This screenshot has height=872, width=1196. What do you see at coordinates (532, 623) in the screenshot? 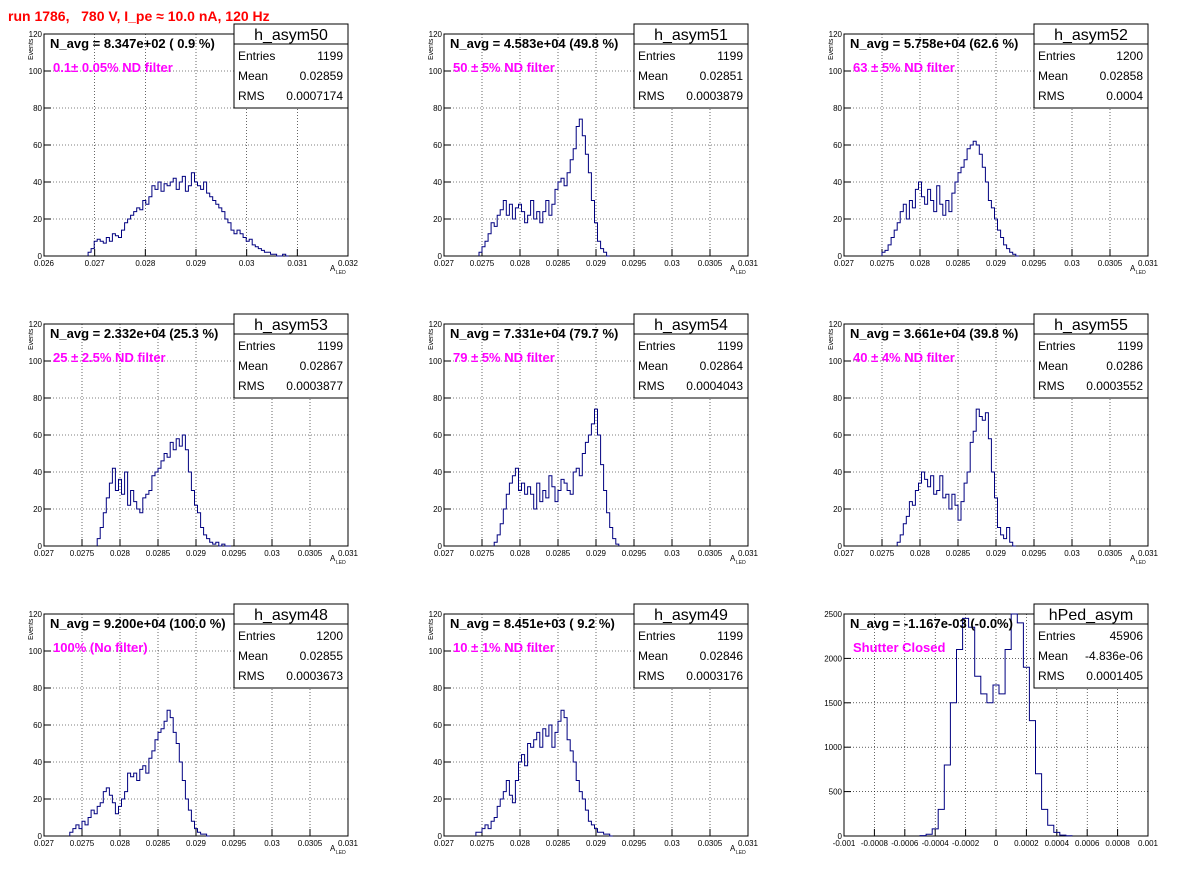
I see `chart-title: N_avg = 8.451e+03 ( 9.2 %)` at bounding box center [532, 623].